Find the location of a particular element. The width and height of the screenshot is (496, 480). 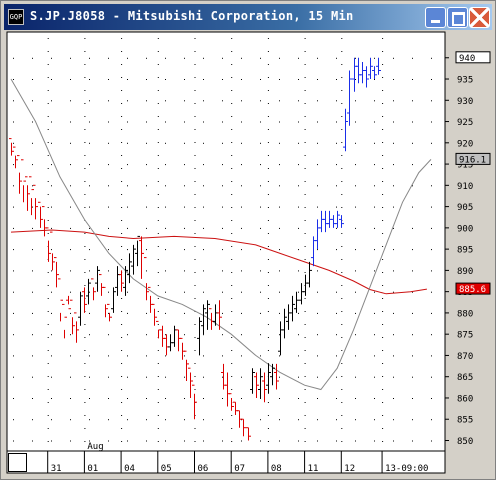

minimize-button is located at coordinates (435, 17).